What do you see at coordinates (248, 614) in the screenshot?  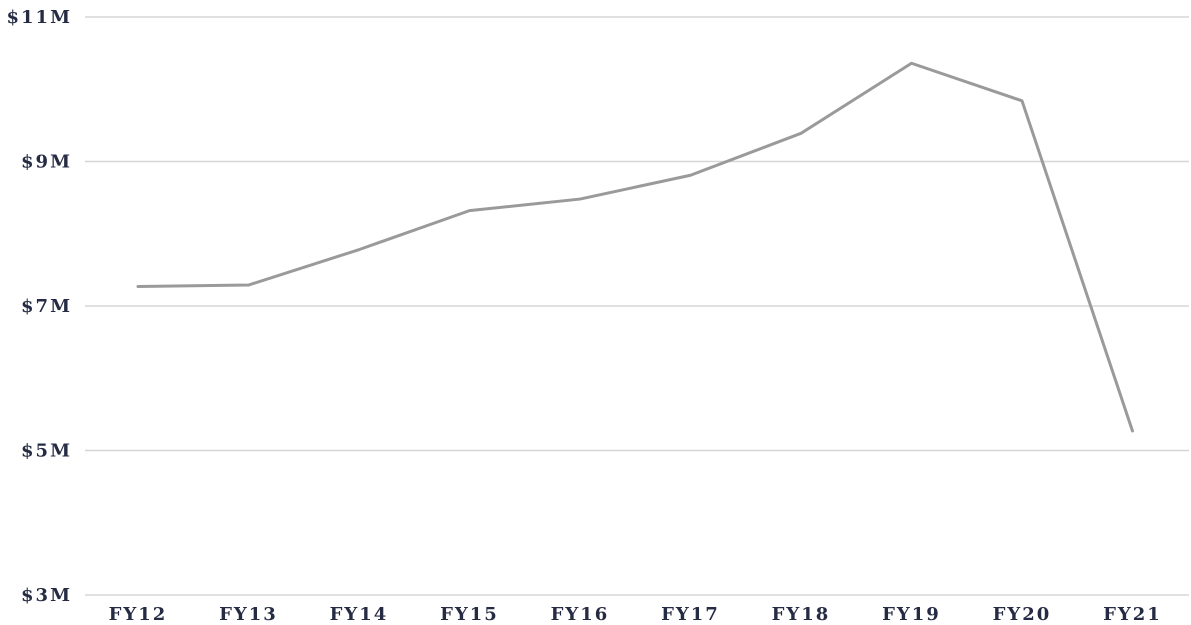 I see `x-tick-label: FY13` at bounding box center [248, 614].